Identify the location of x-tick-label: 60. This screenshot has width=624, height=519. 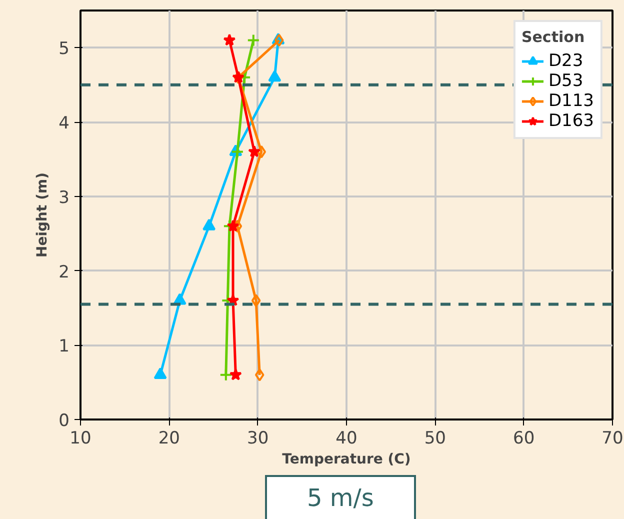
(524, 438).